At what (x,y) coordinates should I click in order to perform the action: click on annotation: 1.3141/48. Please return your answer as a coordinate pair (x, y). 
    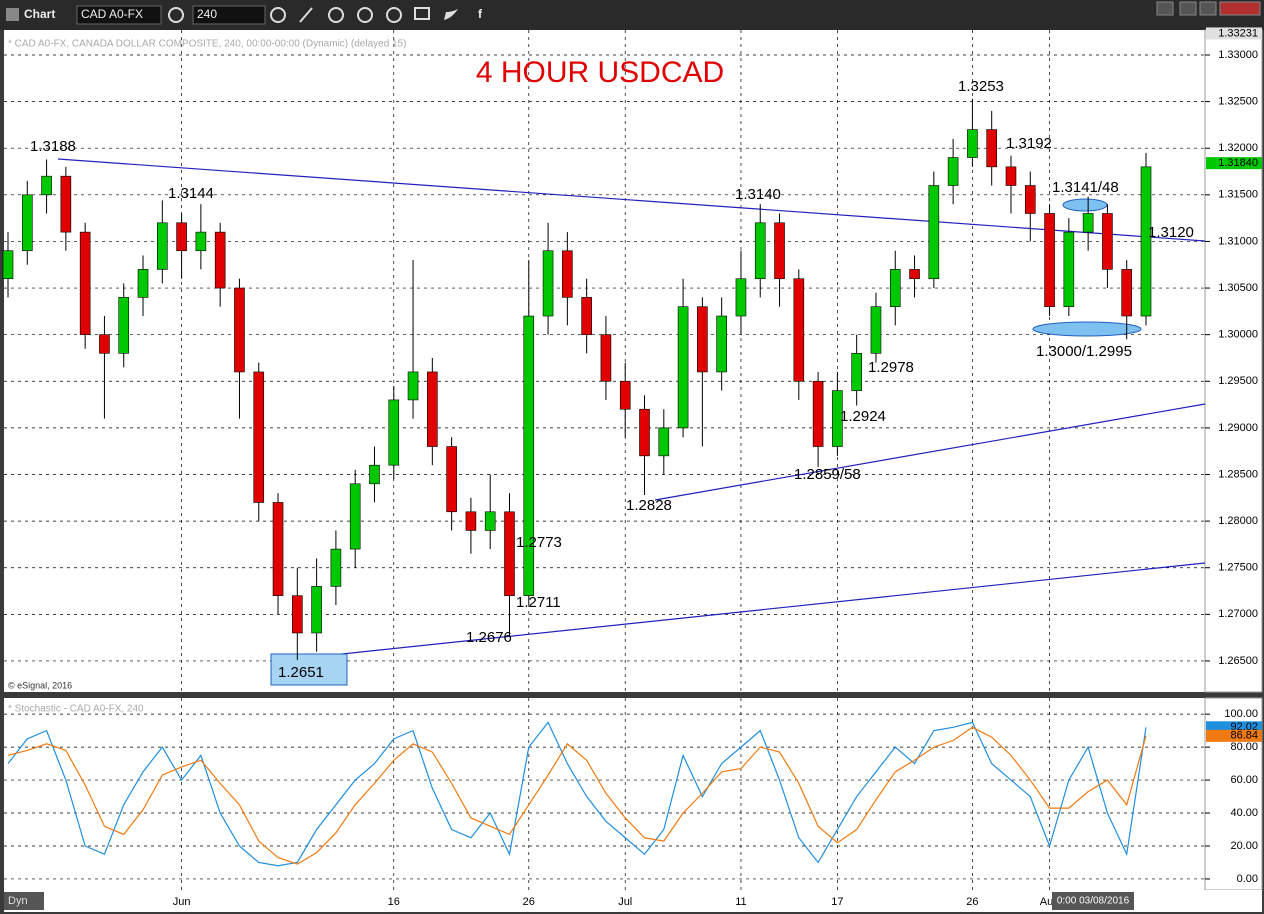
    Looking at the image, I should click on (1085, 187).